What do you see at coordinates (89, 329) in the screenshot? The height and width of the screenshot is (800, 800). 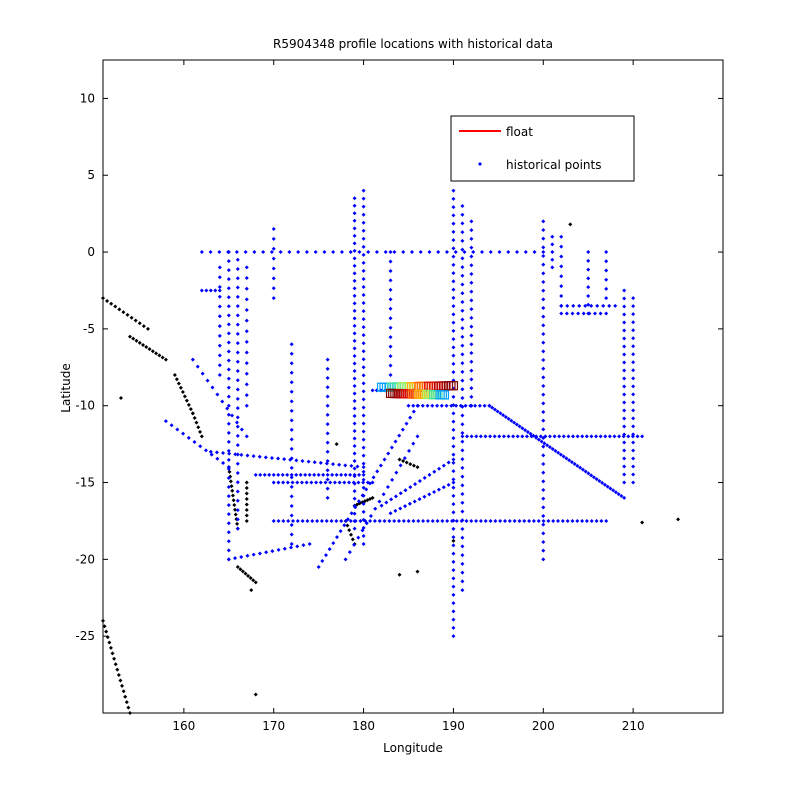 I see `y-tick-label: -5` at bounding box center [89, 329].